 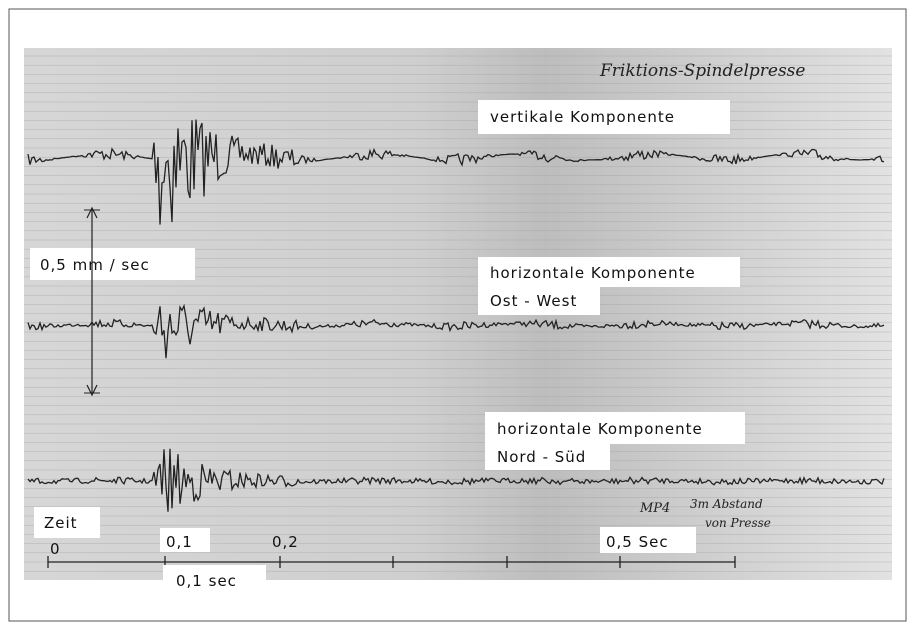 I want to click on arrow-heads, so click(x=92, y=301).